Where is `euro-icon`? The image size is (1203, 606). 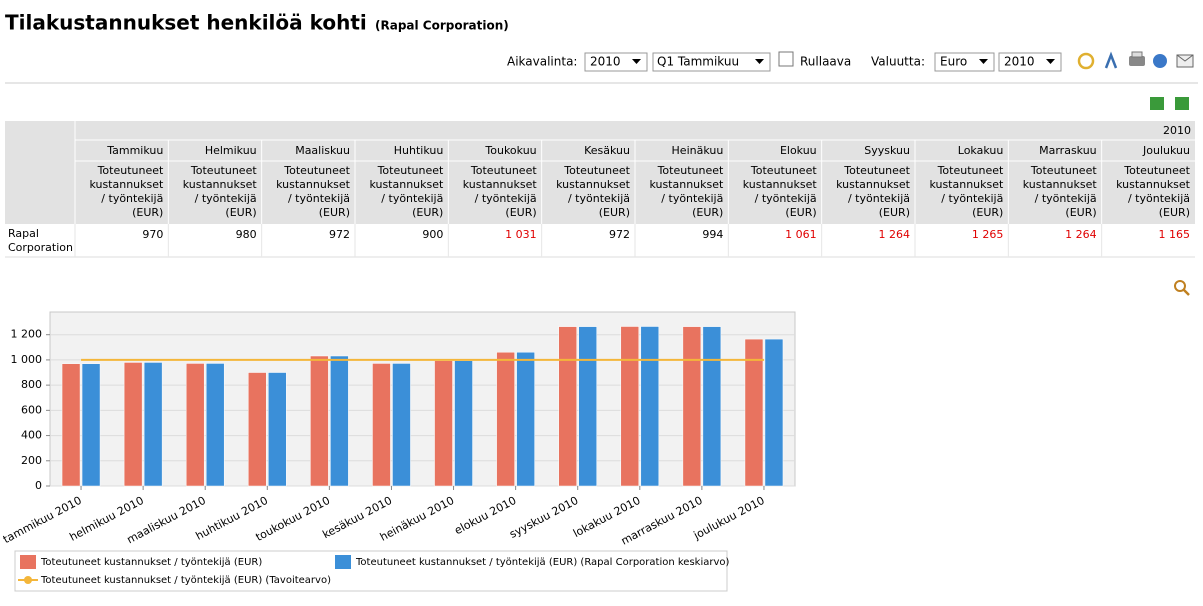
euro-icon is located at coordinates (1086, 61).